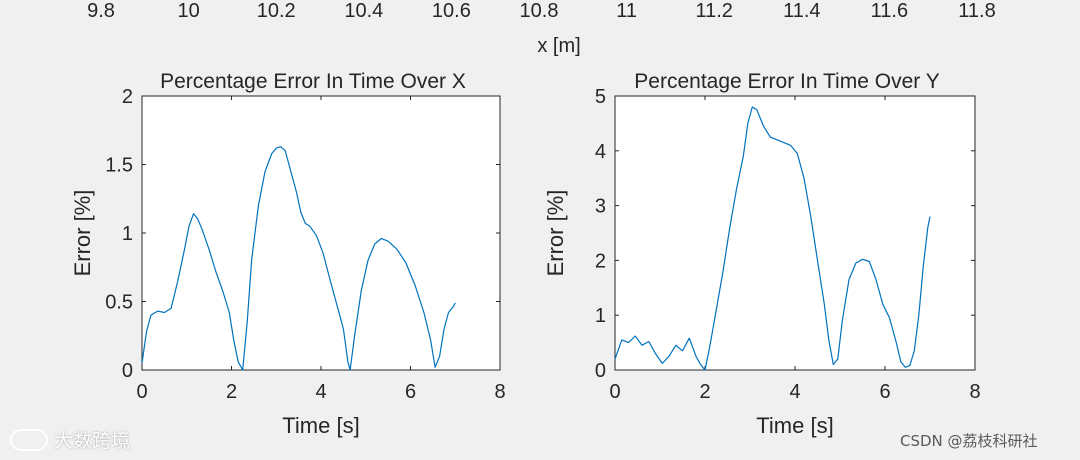 Image resolution: width=1080 pixels, height=460 pixels. What do you see at coordinates (626, 11) in the screenshot?
I see `top-axis-tick-label: 11` at bounding box center [626, 11].